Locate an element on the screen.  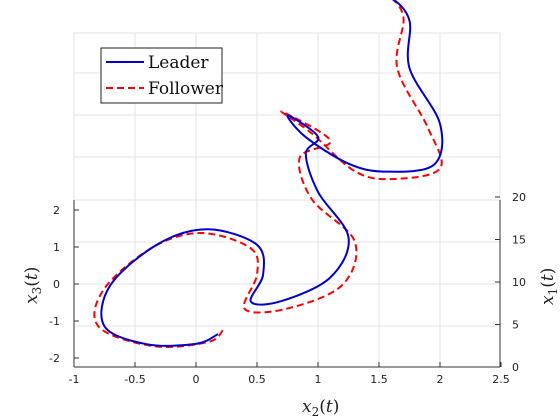
x3-axis-label: x3(t) is located at coordinates (33, 285).